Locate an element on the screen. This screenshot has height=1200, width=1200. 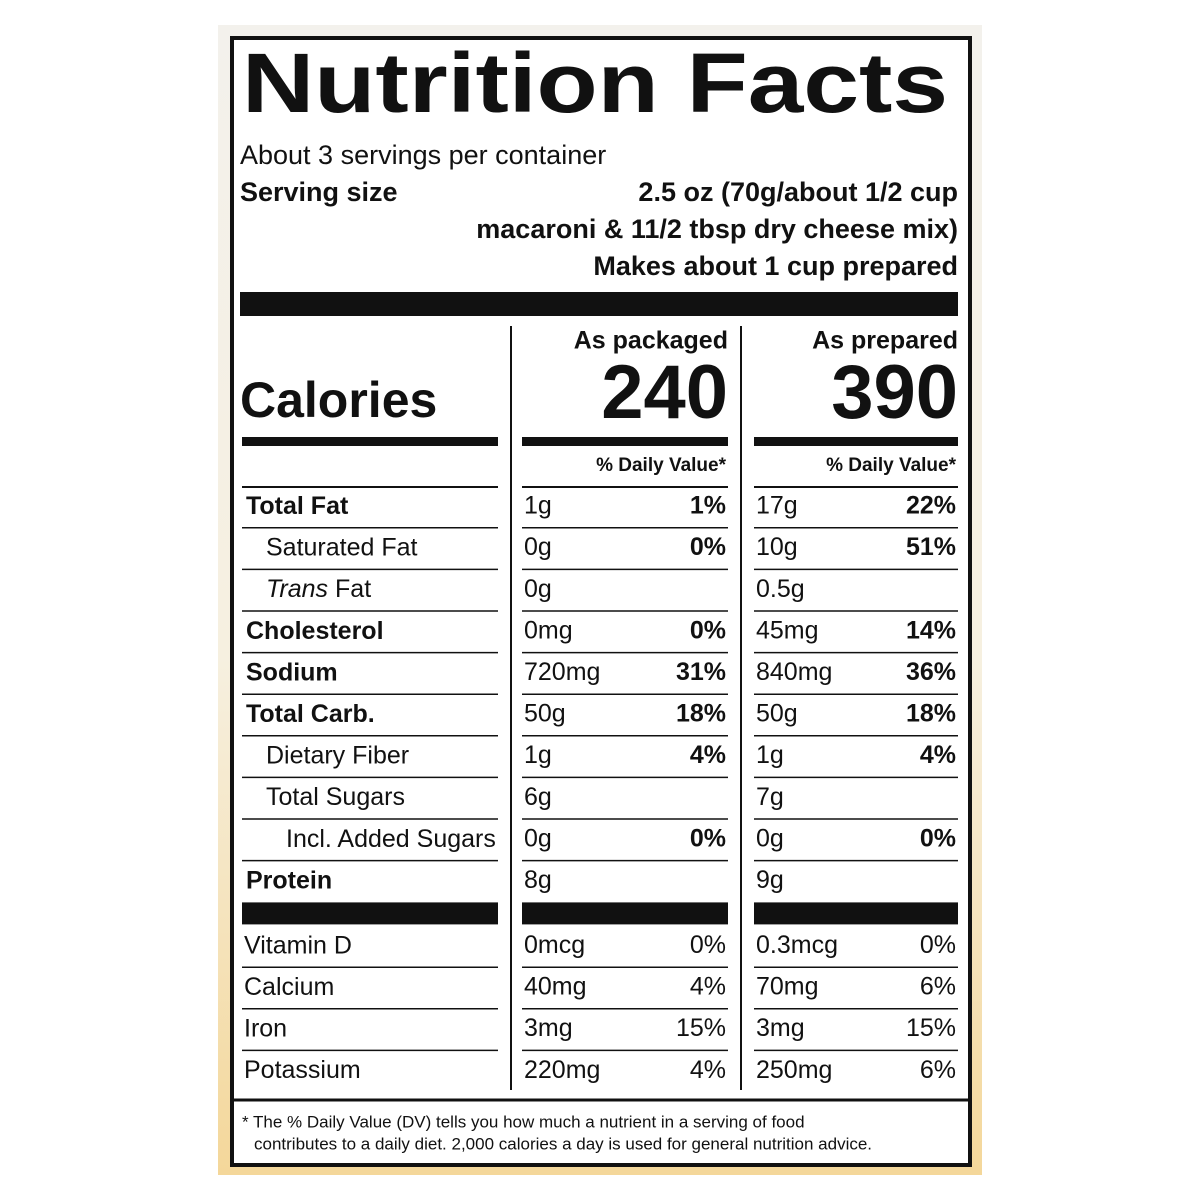
amount: 8g is located at coordinates (538, 880).